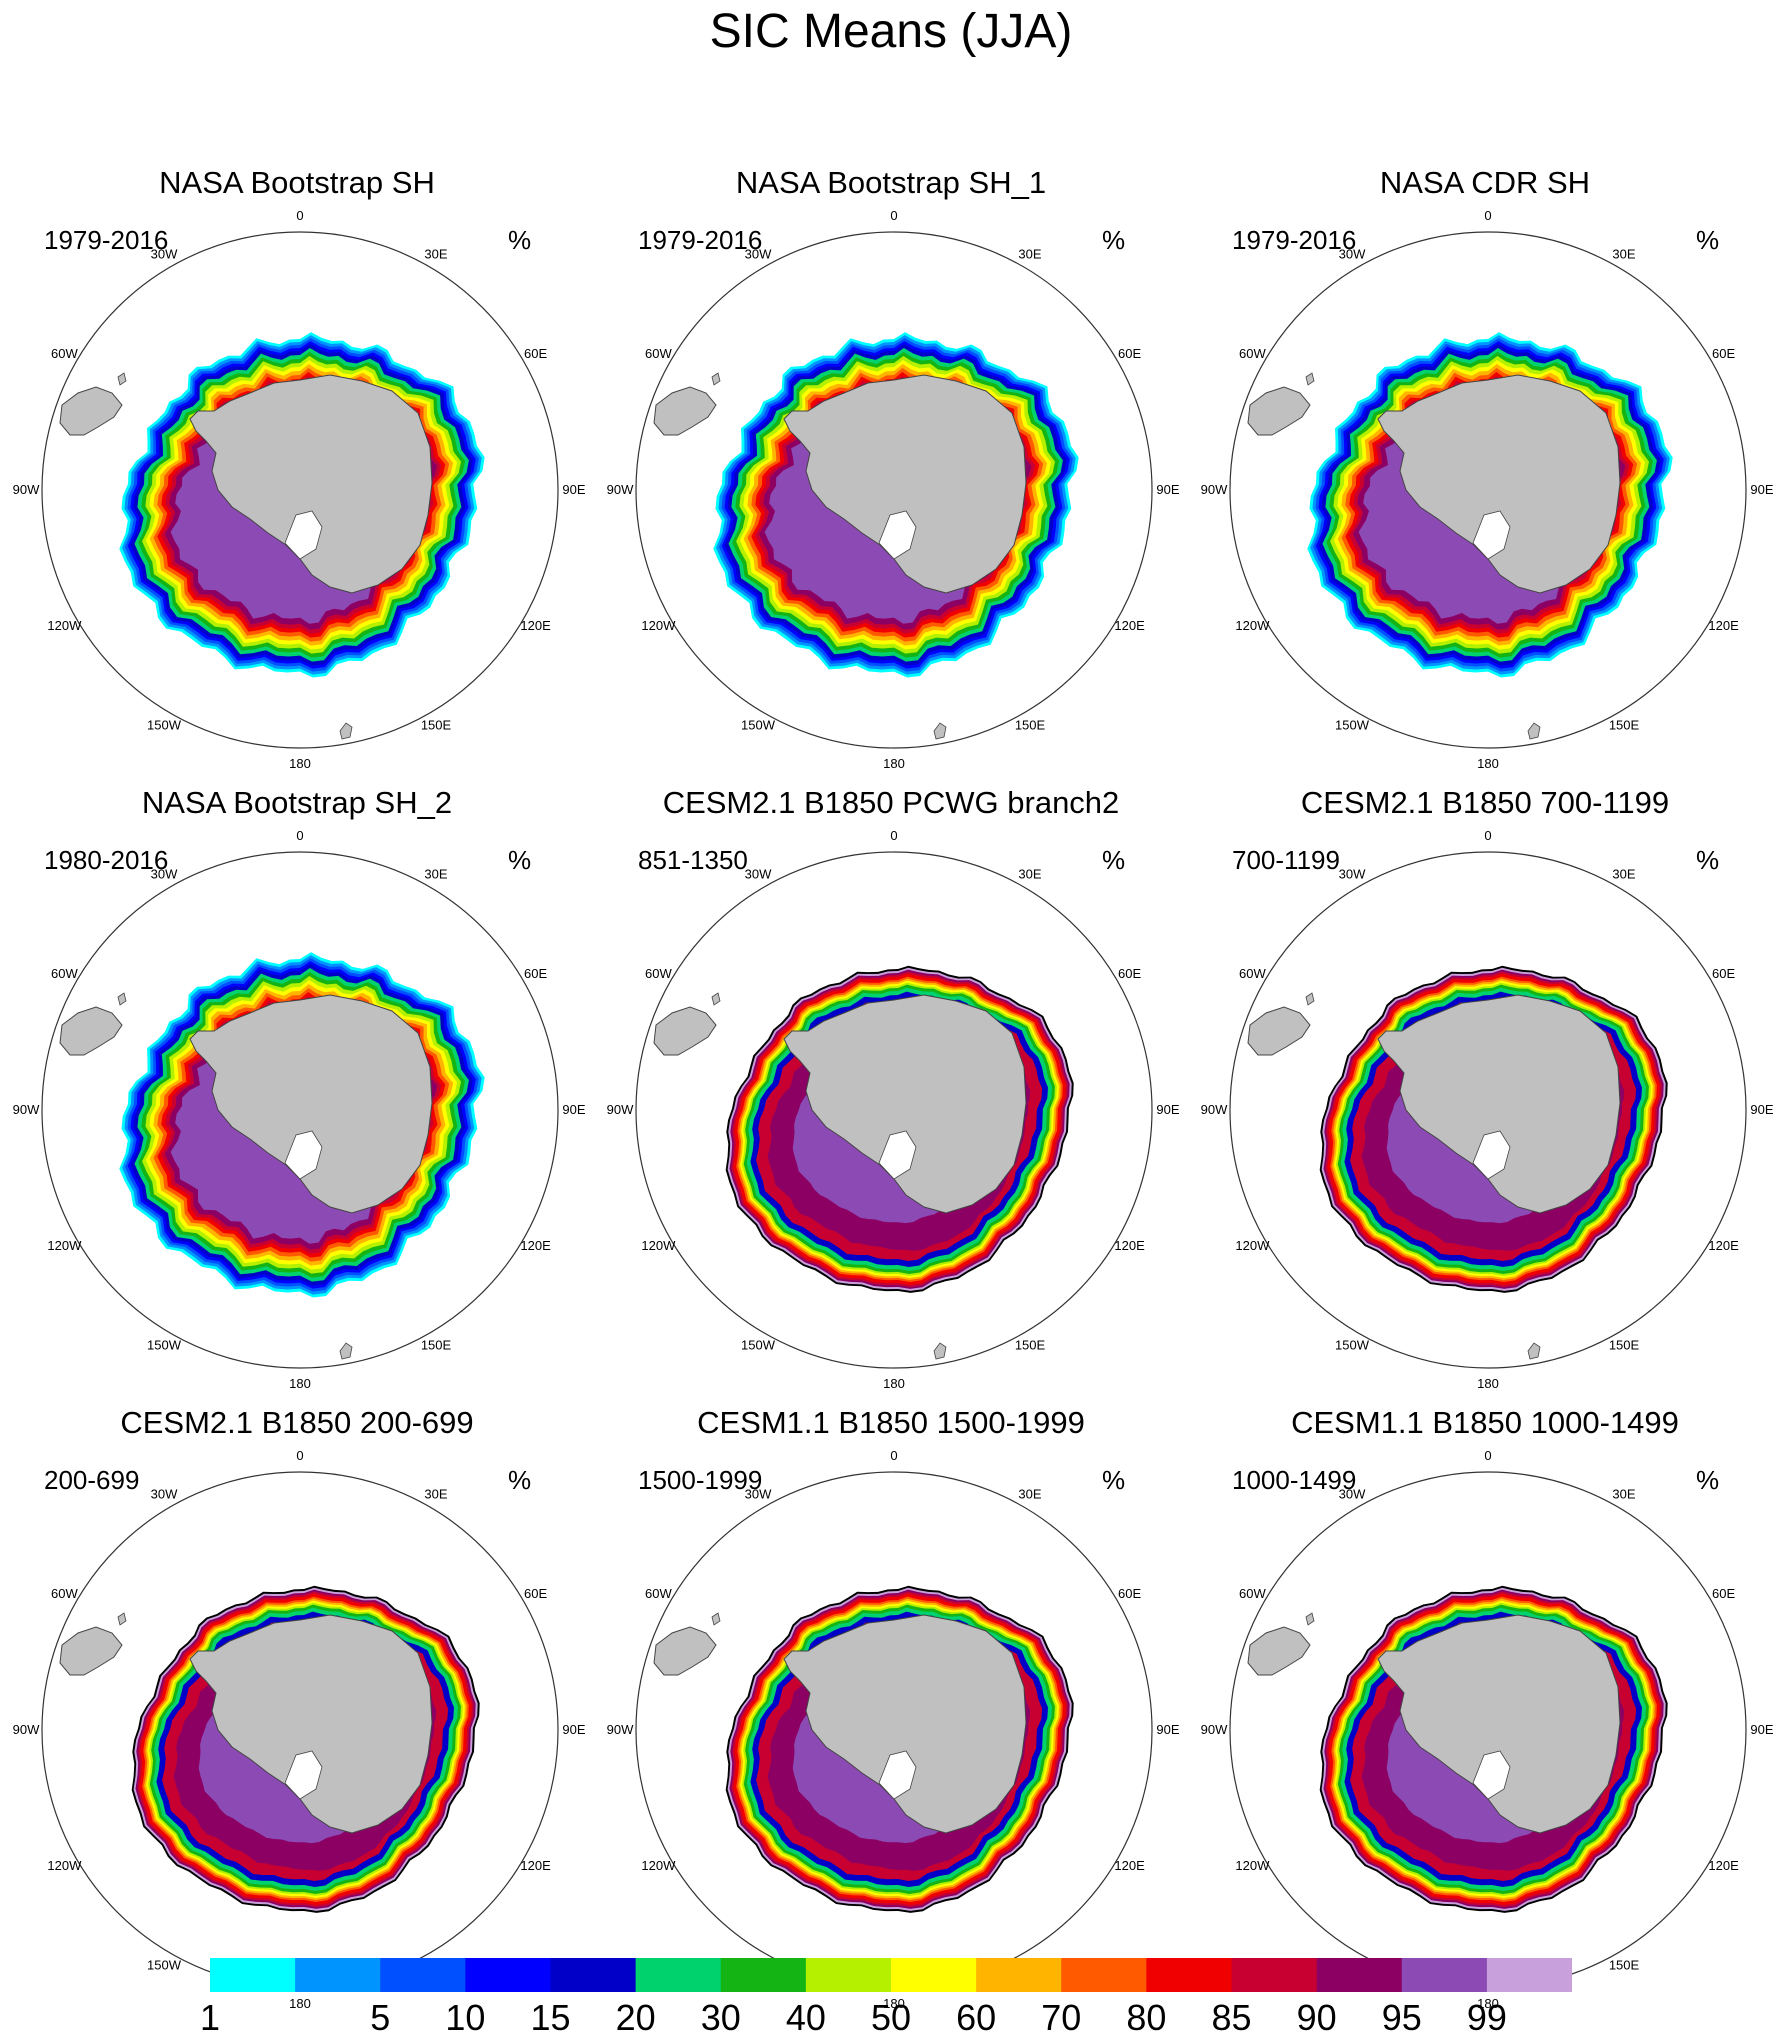 This screenshot has width=1782, height=2043. I want to click on panel-title: NASA CDR SH, so click(1485, 182).